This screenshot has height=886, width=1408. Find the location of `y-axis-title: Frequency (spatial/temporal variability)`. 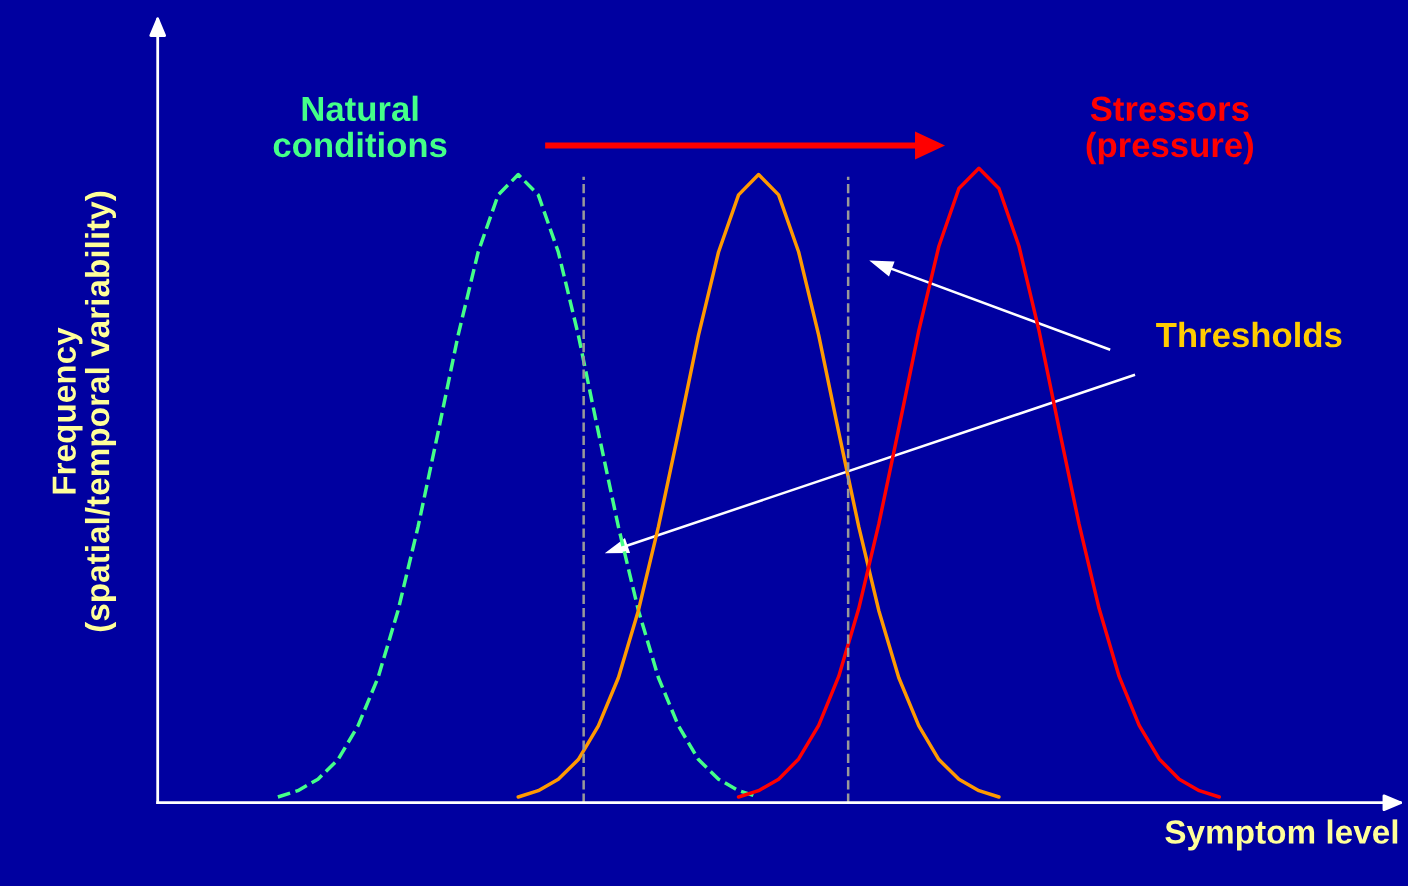

y-axis-title: Frequency (spatial/temporal variability) is located at coordinates (84, 411).